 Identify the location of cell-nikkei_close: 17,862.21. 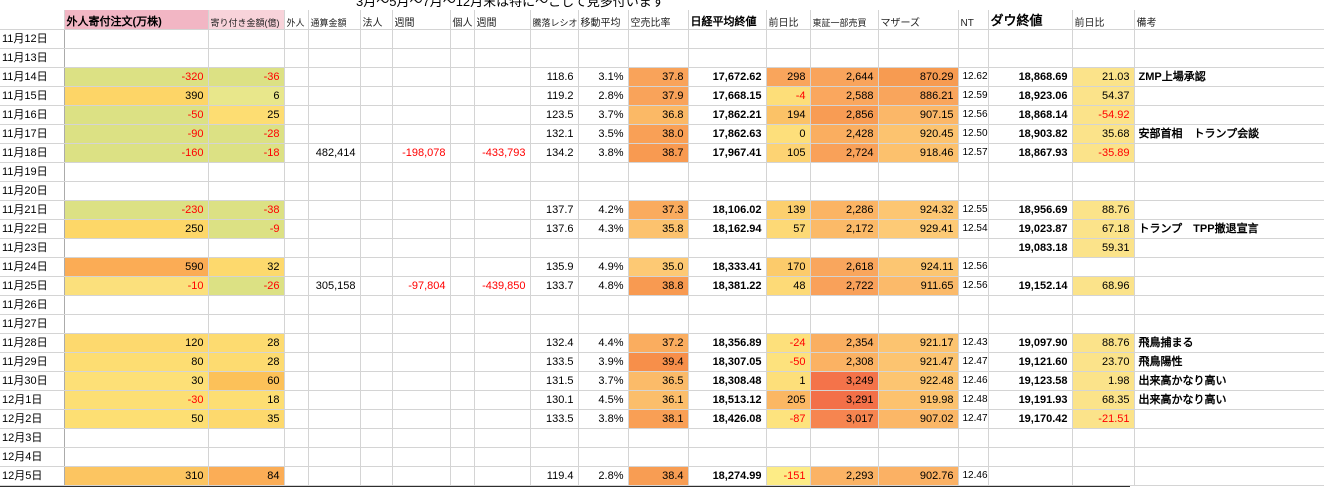
(727, 115).